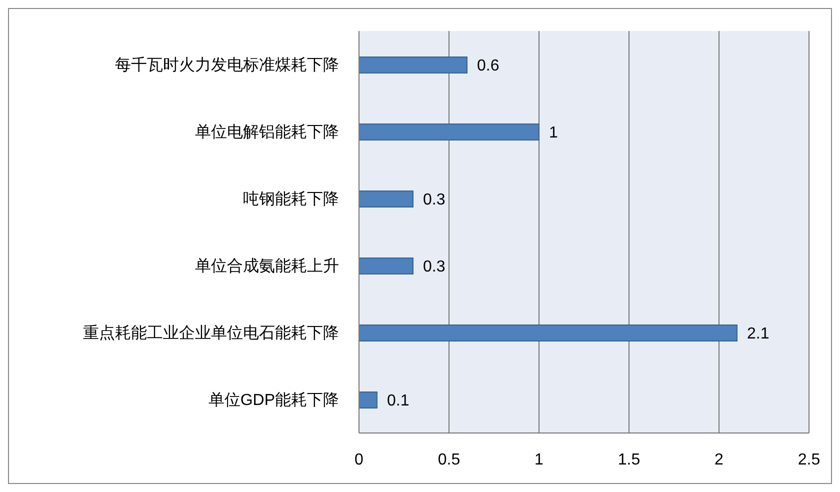 This screenshot has width=840, height=492. I want to click on data-label: 1, so click(553, 133).